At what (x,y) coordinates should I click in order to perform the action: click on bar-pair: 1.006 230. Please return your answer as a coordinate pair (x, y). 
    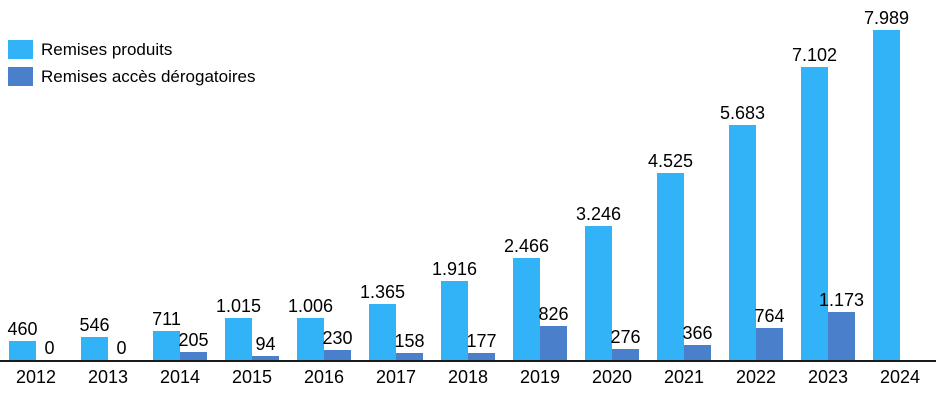
    Looking at the image, I should click on (320, 328).